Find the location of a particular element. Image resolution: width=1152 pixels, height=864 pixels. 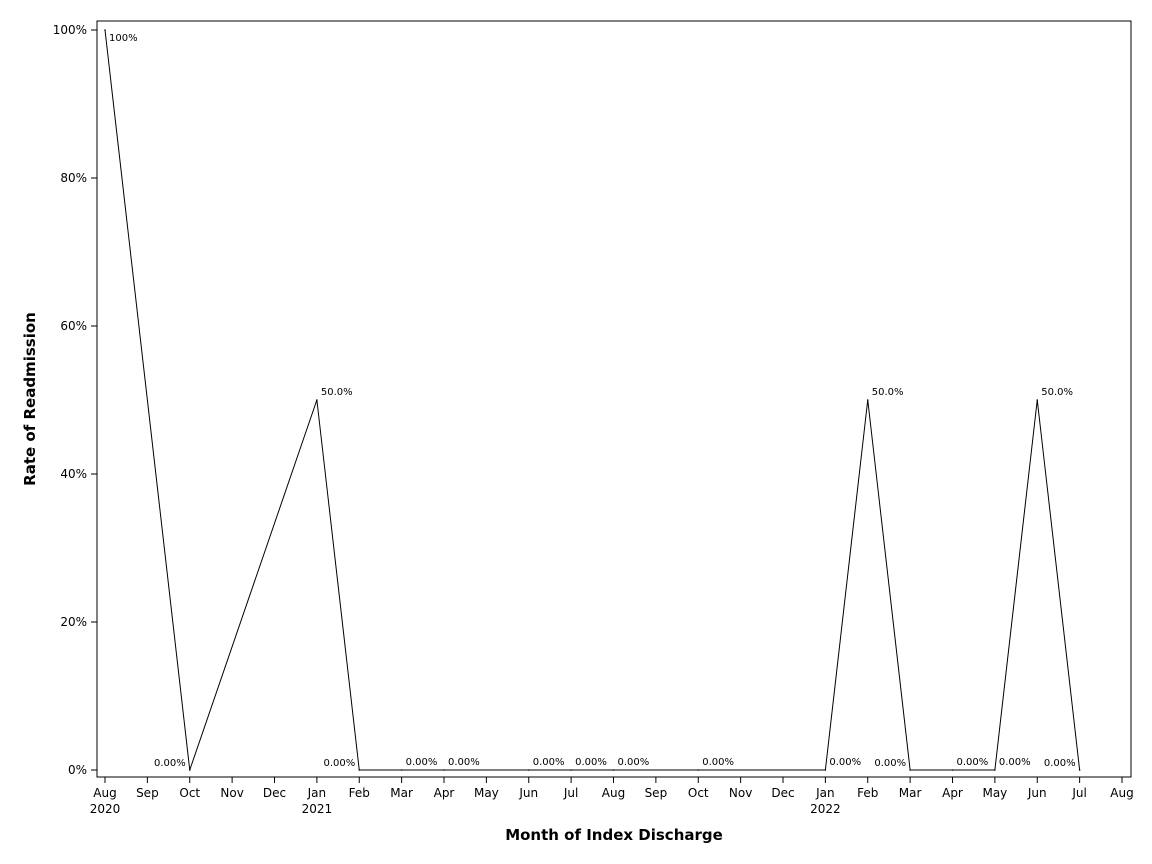

y-axis: 0% 20% 40% 60% 80% 100% is located at coordinates (75, 400).